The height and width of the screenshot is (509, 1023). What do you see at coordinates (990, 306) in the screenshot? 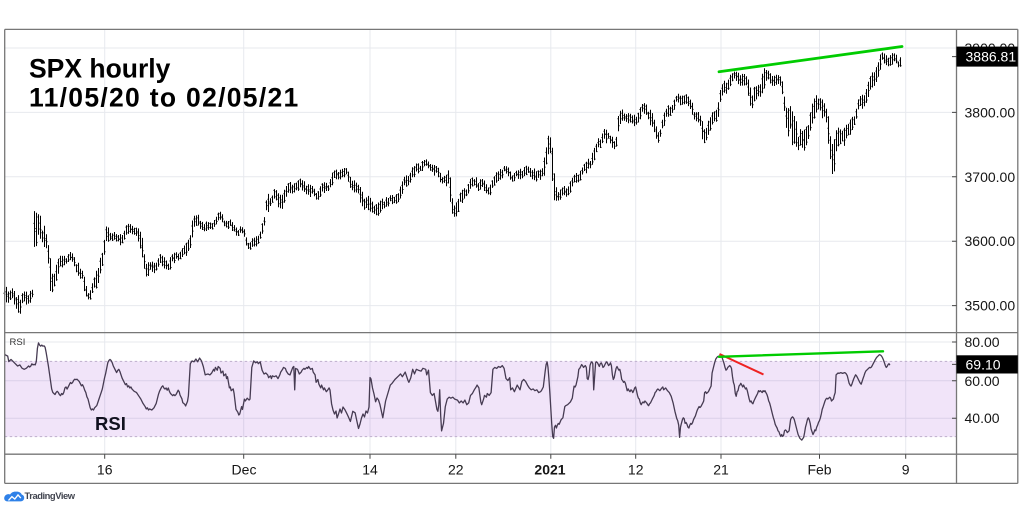
I see `svg-text: 3500.00` at bounding box center [990, 306].